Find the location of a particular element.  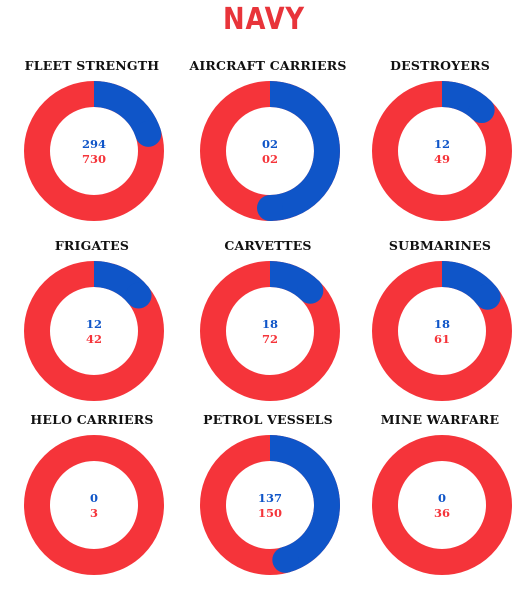

value-label-red: 150 is located at coordinates (270, 513).